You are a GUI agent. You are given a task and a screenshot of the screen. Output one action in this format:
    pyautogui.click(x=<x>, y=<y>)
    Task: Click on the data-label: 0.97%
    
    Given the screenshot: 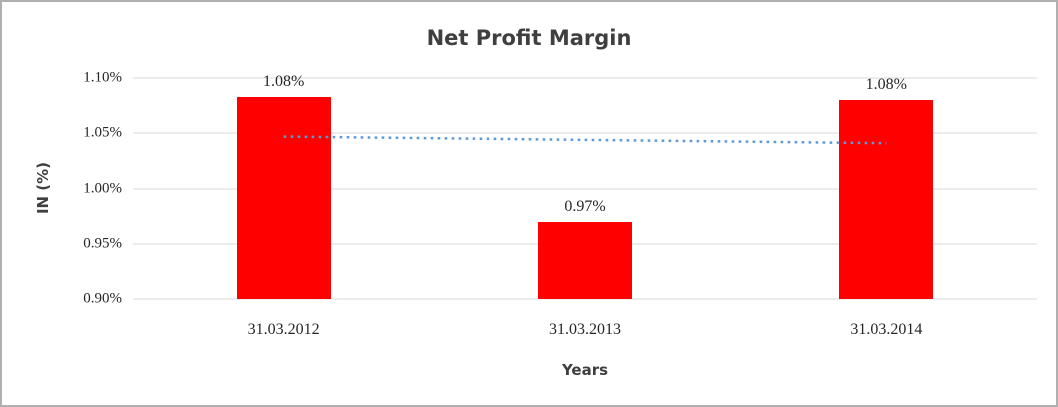 What is the action you would take?
    pyautogui.click(x=585, y=206)
    